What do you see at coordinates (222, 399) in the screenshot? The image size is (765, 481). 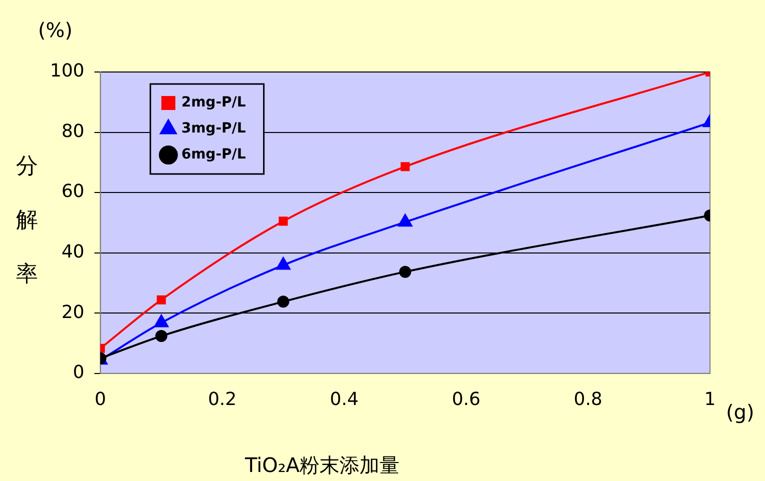 I see `x-tick-label: 0.2` at bounding box center [222, 399].